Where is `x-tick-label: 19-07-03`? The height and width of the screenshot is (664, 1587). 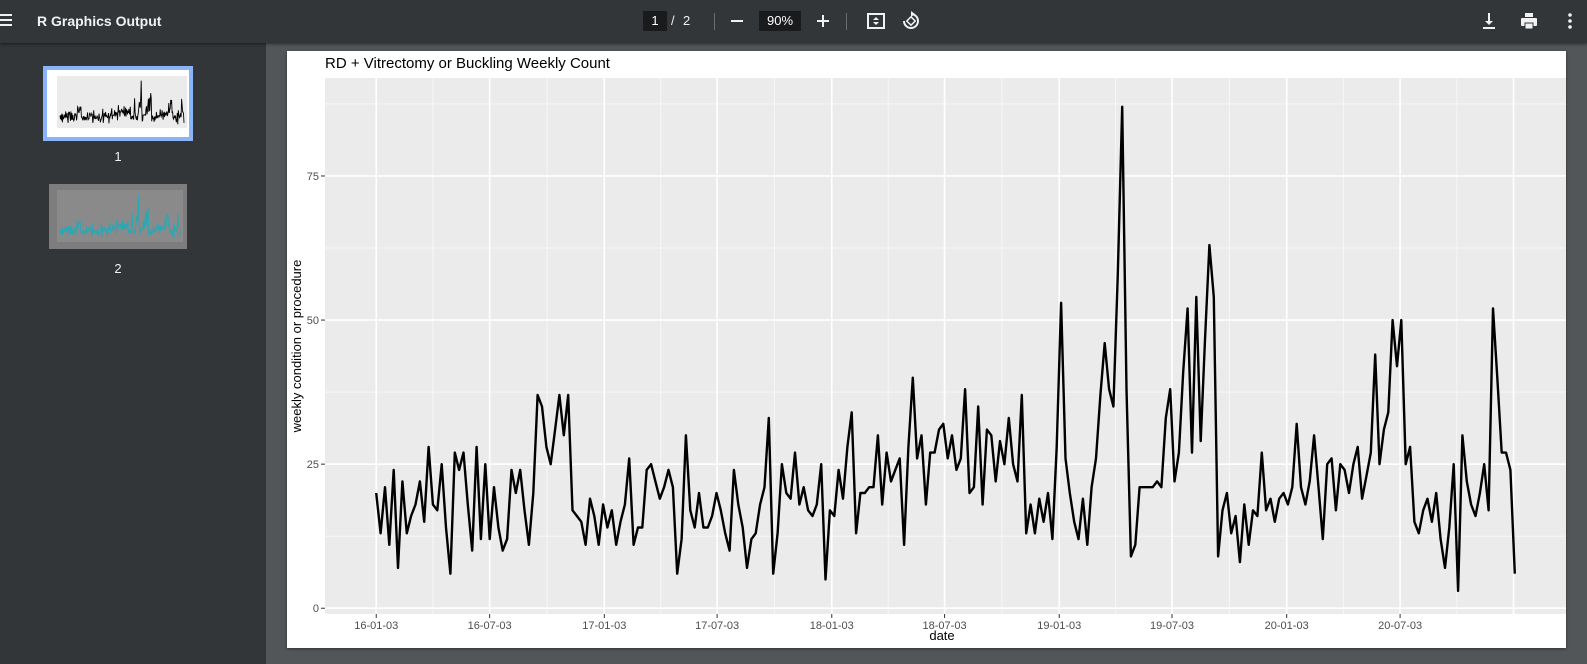 x-tick-label: 19-07-03 is located at coordinates (1172, 626).